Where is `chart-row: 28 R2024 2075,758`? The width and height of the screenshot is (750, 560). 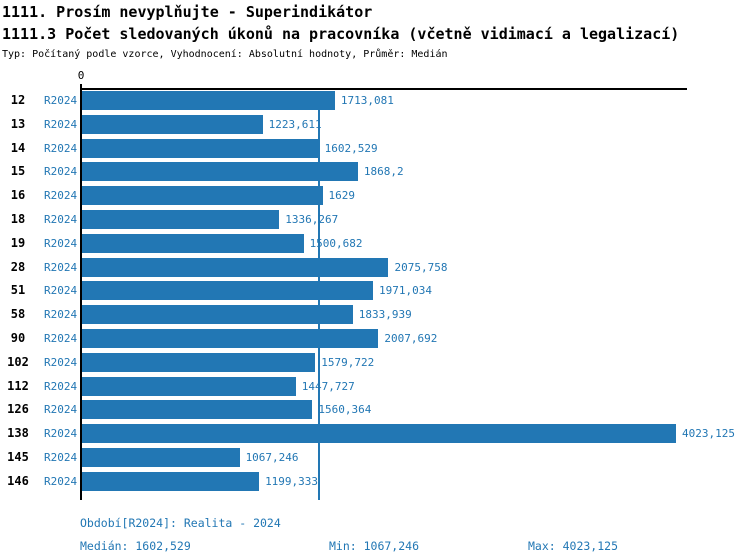 chart-row: 28 R2024 2075,758 is located at coordinates (375, 267).